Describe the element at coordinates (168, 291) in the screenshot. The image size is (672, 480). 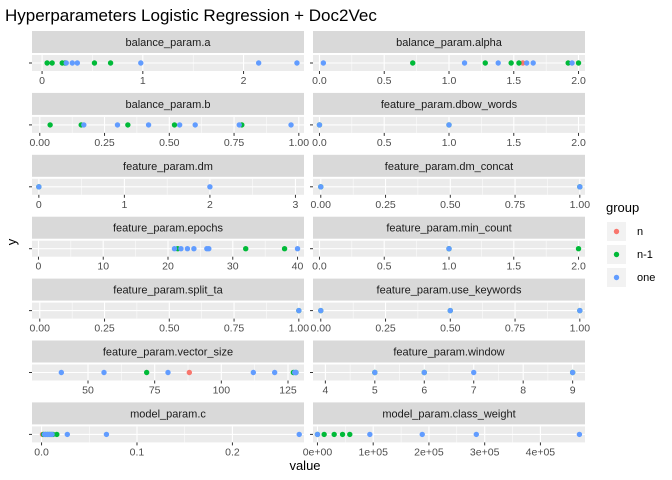
I see `facet-strip-label: feature_param.split_ta` at that location.